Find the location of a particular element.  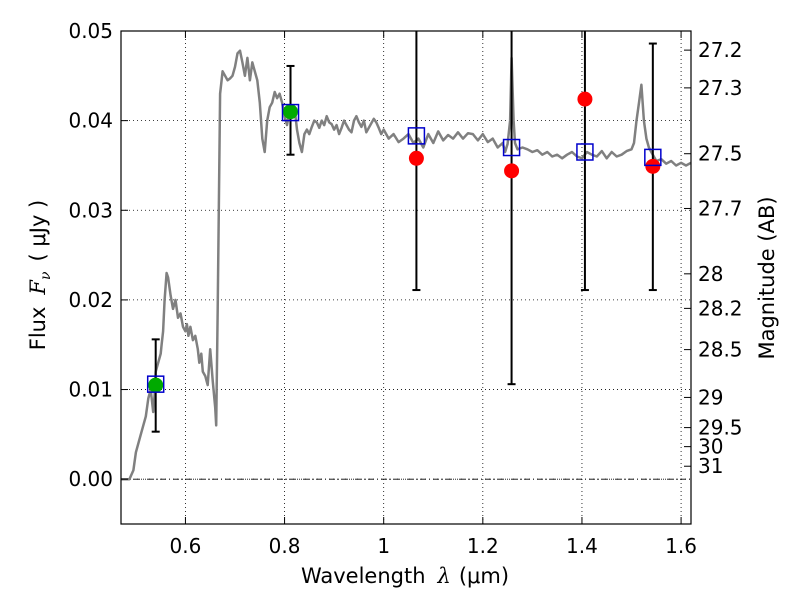

x-tick-label: 1.2 is located at coordinates (483, 546).